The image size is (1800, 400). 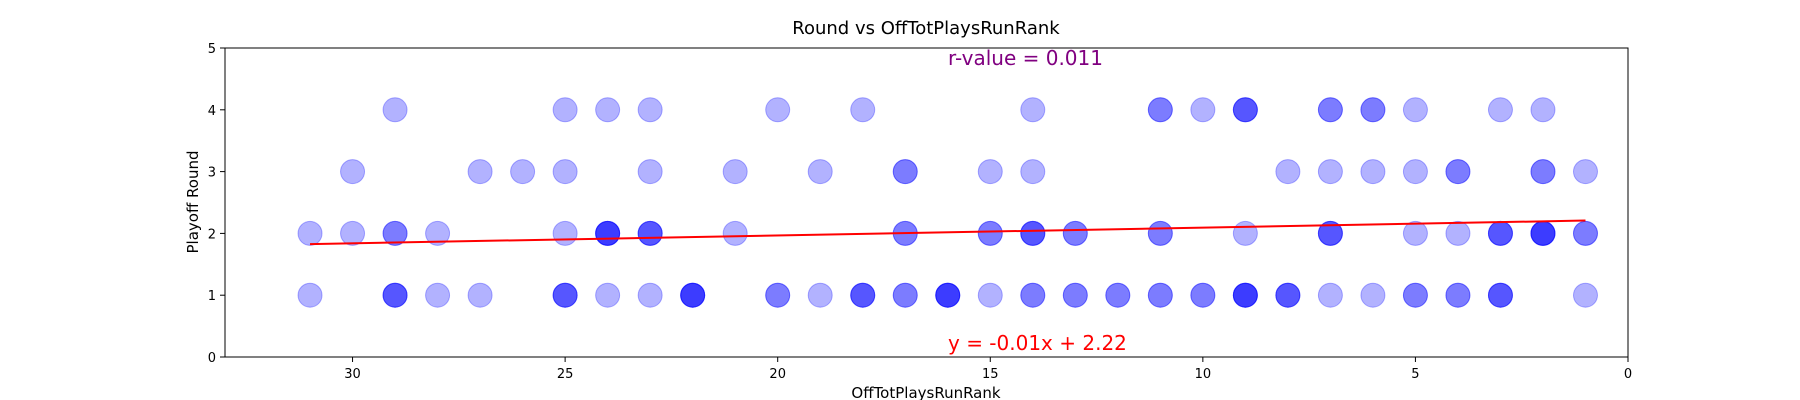 I want to click on y-axis-ticks: 0 1 2 3 4 5, so click(x=216, y=204).